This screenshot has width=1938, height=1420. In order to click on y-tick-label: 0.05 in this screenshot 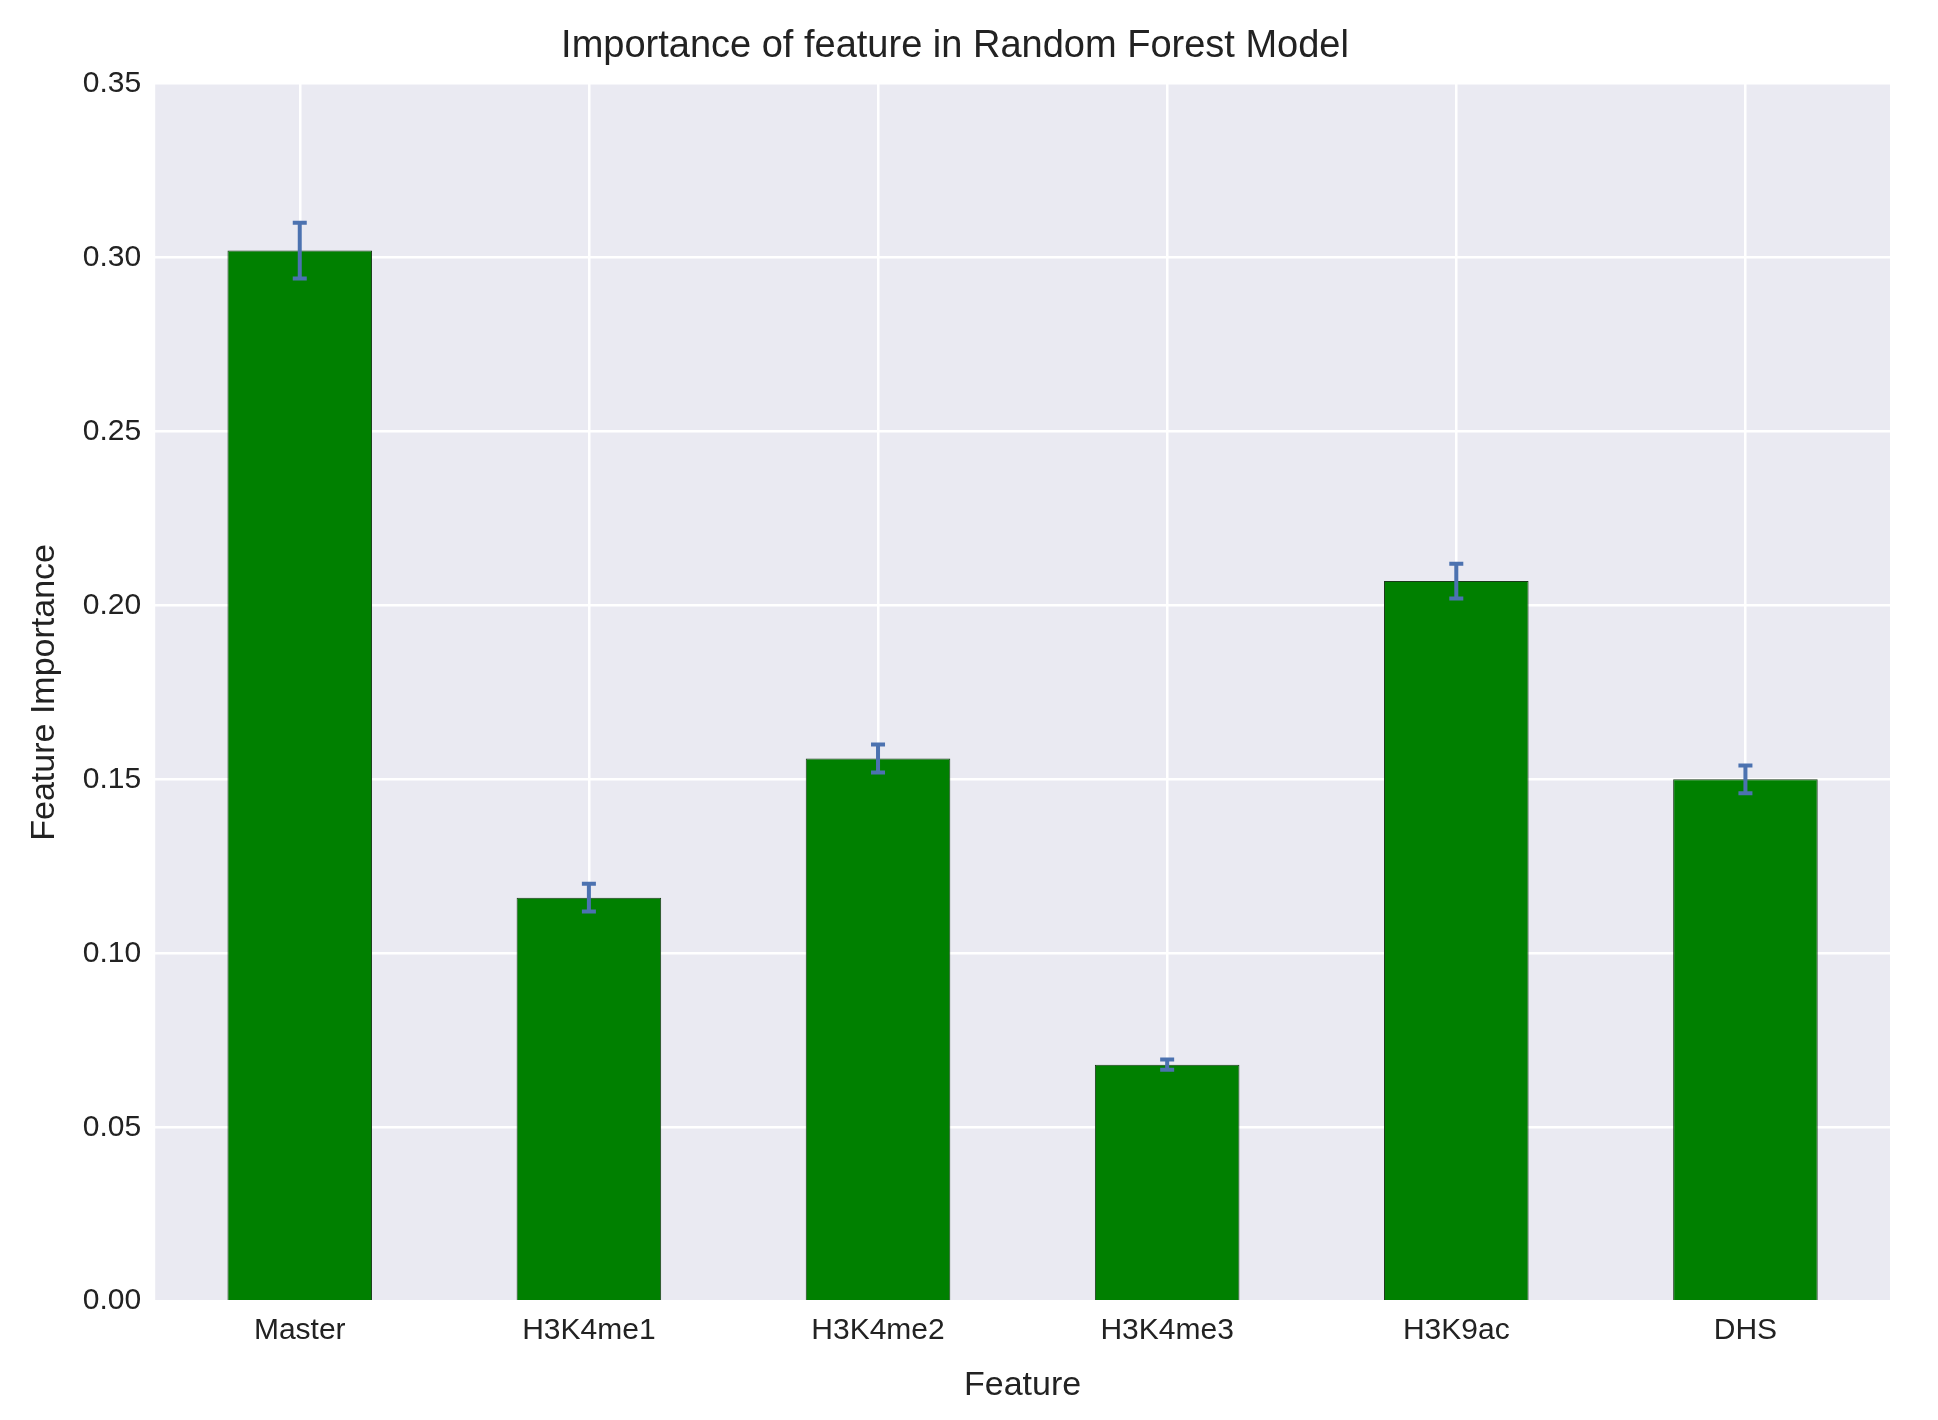, I will do `click(112, 1125)`.